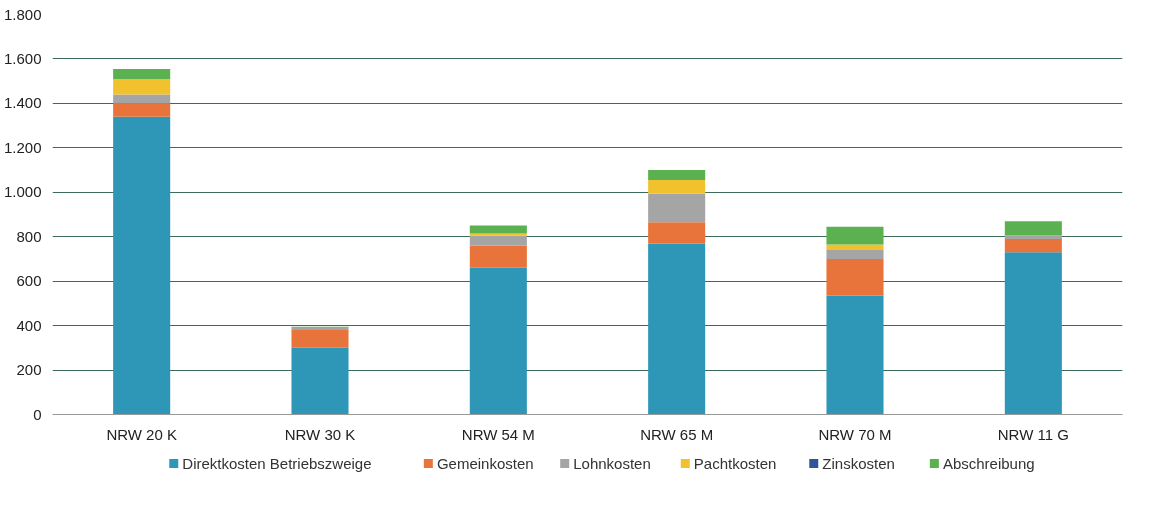  Describe the element at coordinates (677, 434) in the screenshot. I see `x-tick-label: NRW 65 M` at that location.